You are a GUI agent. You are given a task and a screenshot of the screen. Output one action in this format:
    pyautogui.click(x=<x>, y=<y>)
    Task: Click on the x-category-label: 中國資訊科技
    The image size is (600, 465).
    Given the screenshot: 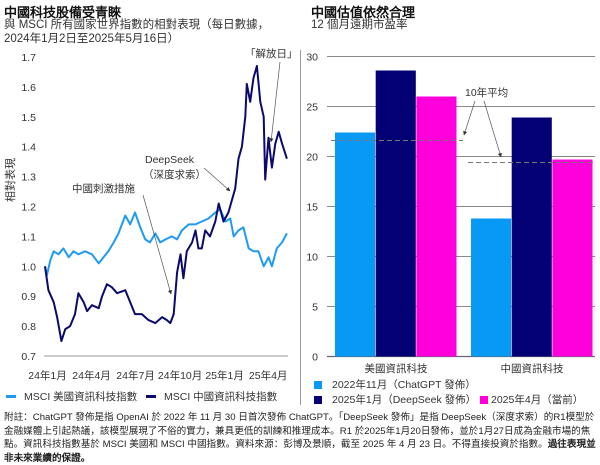 What is the action you would take?
    pyautogui.click(x=532, y=368)
    